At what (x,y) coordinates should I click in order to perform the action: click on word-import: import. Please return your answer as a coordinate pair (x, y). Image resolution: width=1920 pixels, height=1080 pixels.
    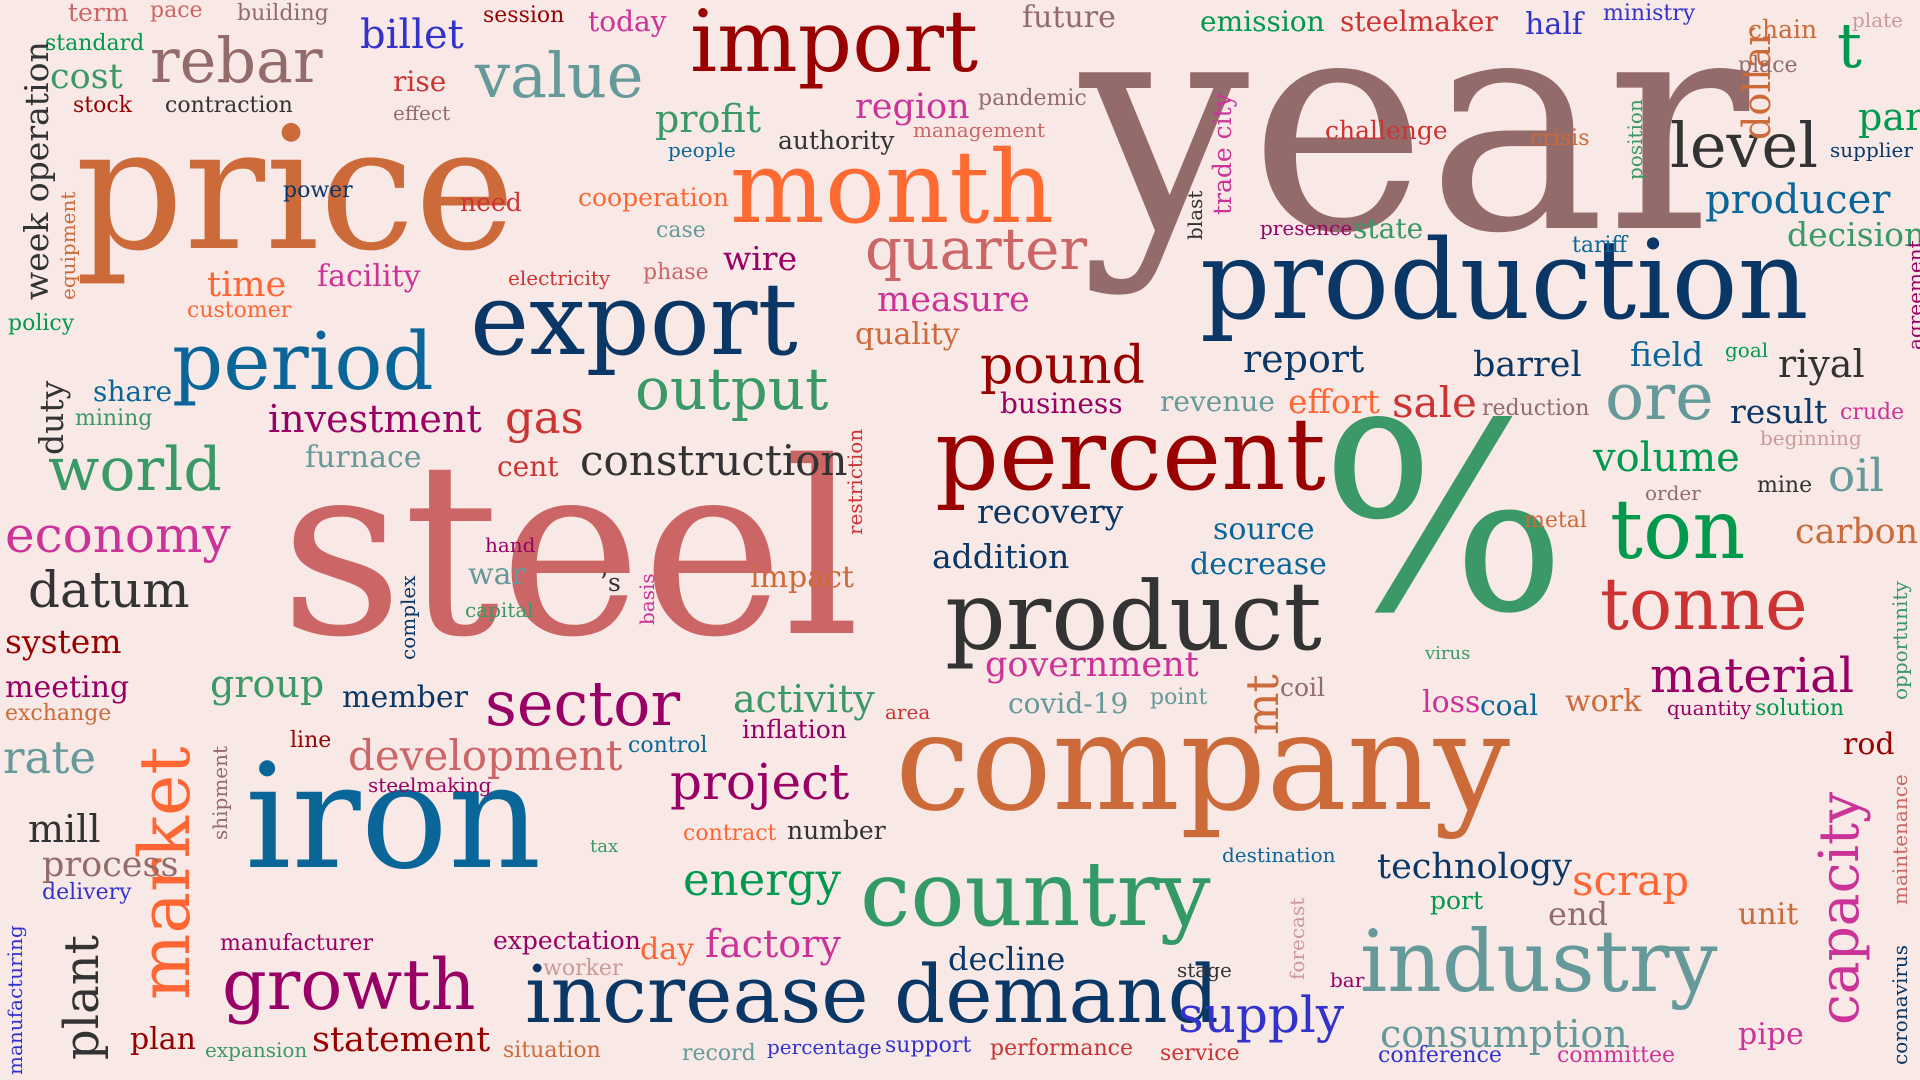
    Looking at the image, I should click on (834, 46).